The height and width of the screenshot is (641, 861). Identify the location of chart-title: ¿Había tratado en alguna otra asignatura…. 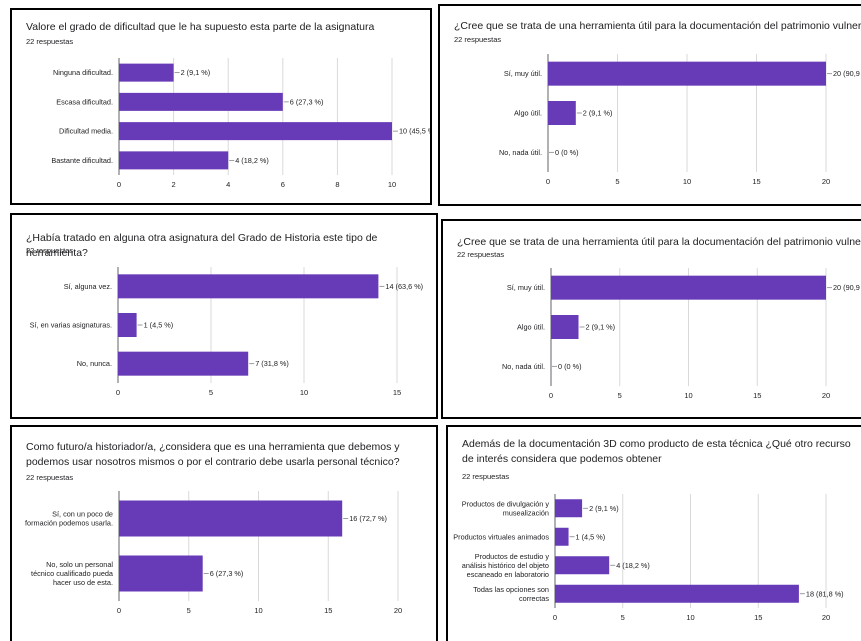
(202, 245).